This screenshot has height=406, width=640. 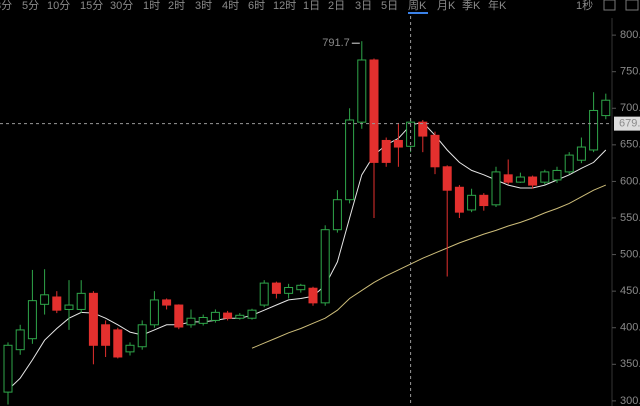 What do you see at coordinates (58, 6) in the screenshot?
I see `tab: 10分` at bounding box center [58, 6].